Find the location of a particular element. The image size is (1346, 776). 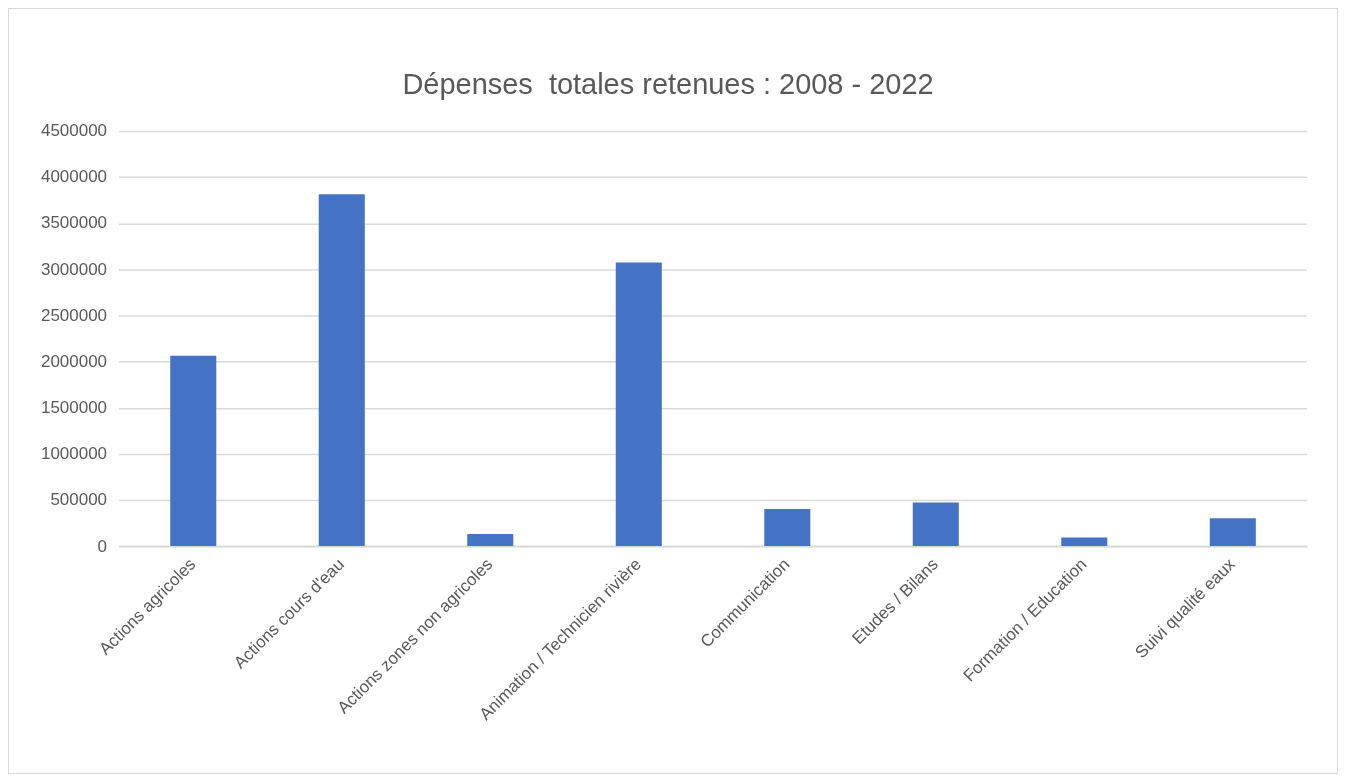

y-tick-label: 3500000 is located at coordinates (74, 223).